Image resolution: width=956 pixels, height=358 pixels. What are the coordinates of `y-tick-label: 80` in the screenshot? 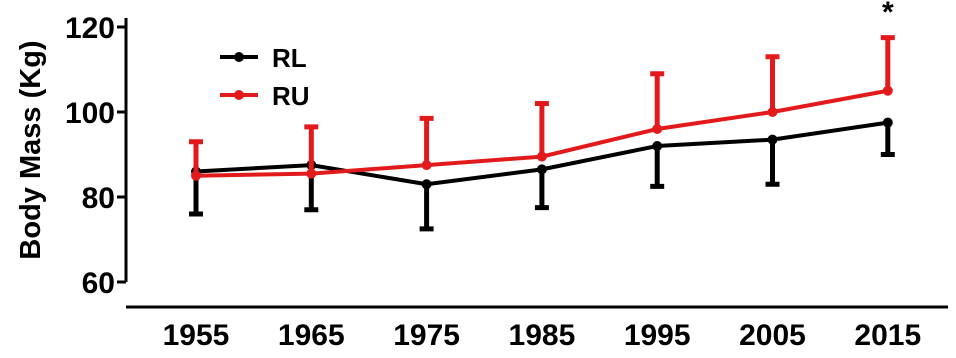 It's located at (98, 198).